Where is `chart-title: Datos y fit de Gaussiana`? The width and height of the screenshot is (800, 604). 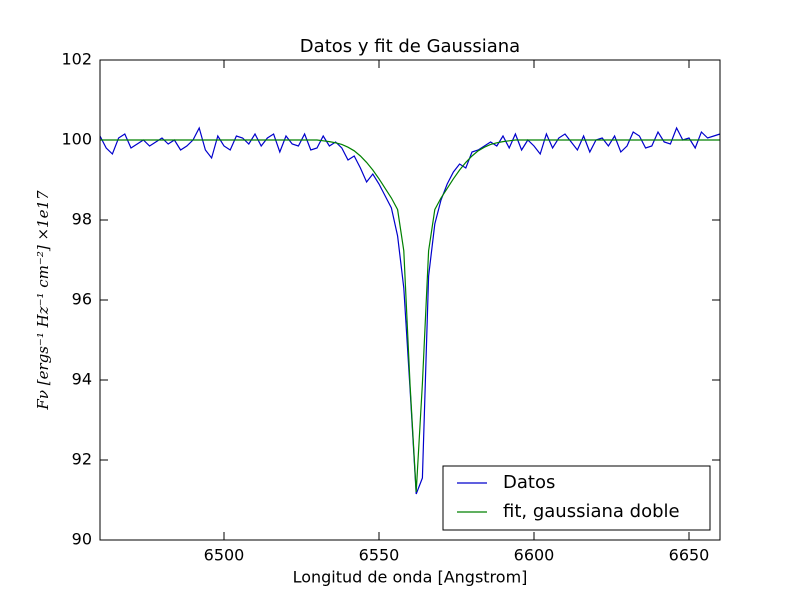 chart-title: Datos y fit de Gaussiana is located at coordinates (410, 46).